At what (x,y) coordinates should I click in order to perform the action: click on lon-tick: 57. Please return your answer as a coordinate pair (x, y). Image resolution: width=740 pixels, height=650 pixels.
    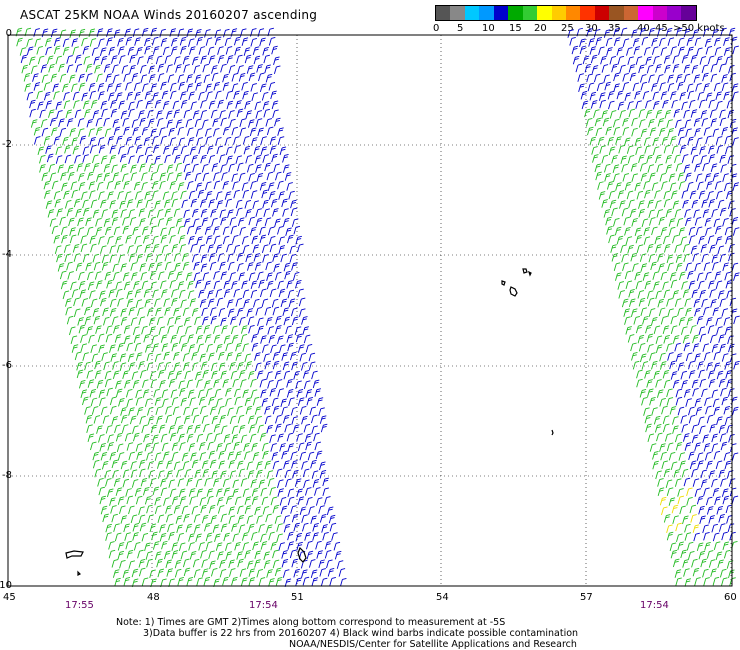
    Looking at the image, I should click on (586, 597).